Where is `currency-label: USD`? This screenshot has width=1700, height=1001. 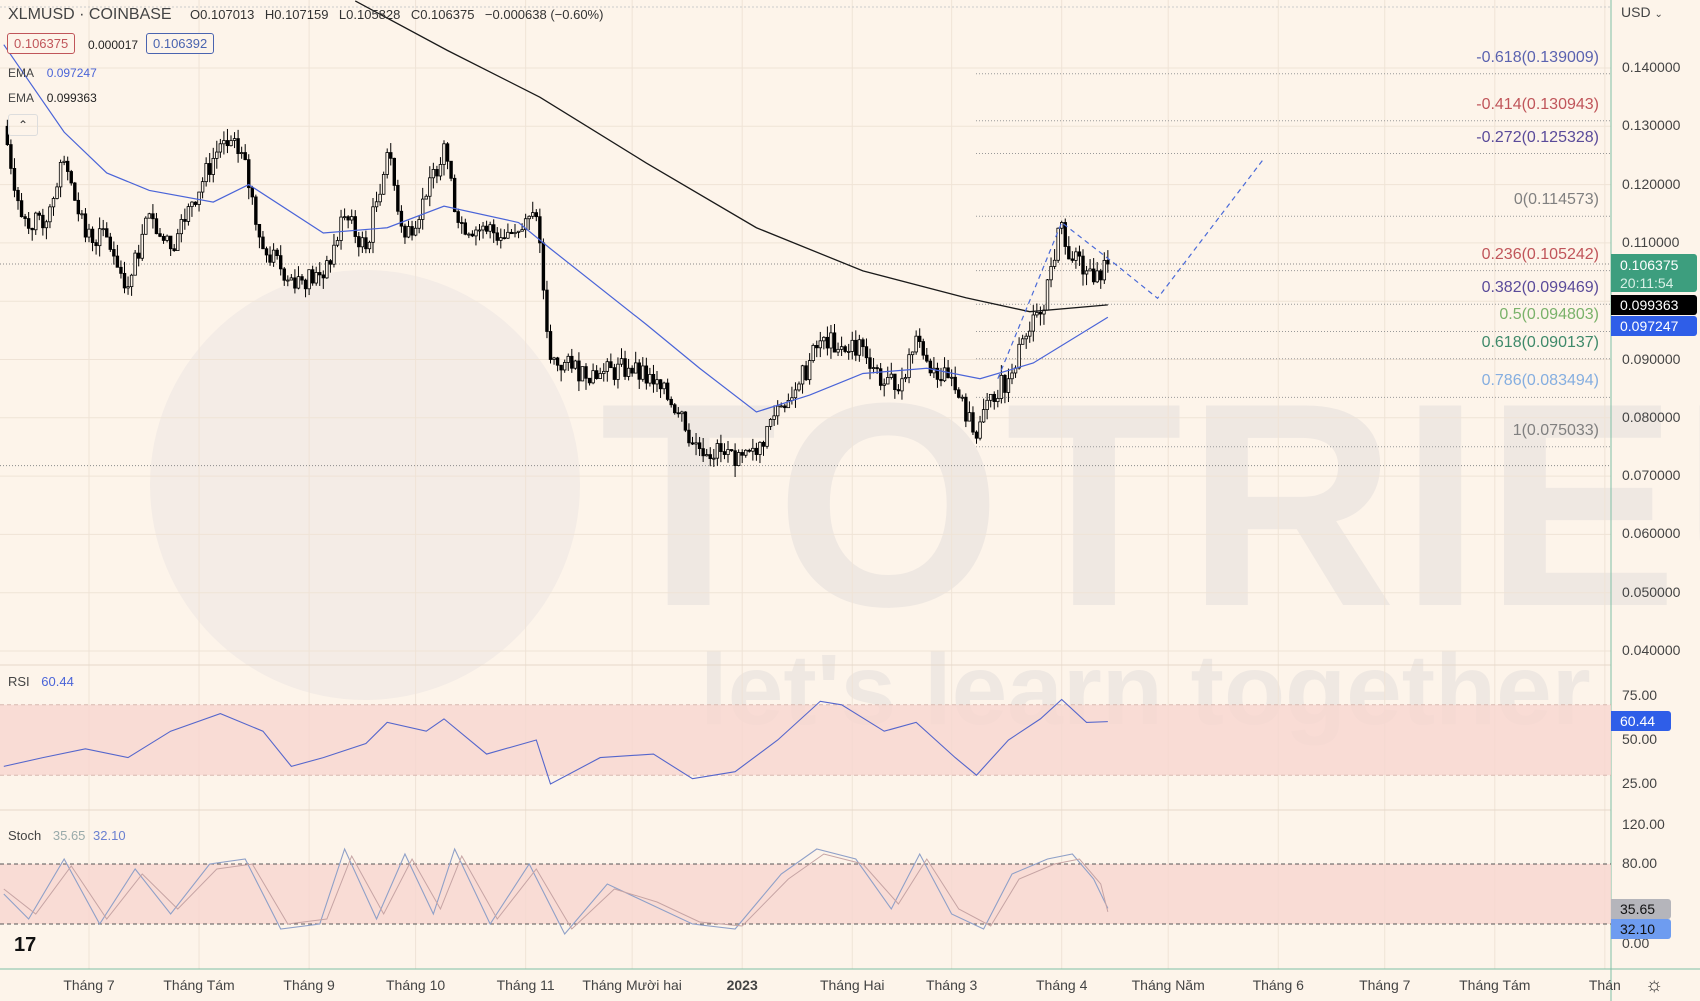 currency-label: USD is located at coordinates (1636, 12).